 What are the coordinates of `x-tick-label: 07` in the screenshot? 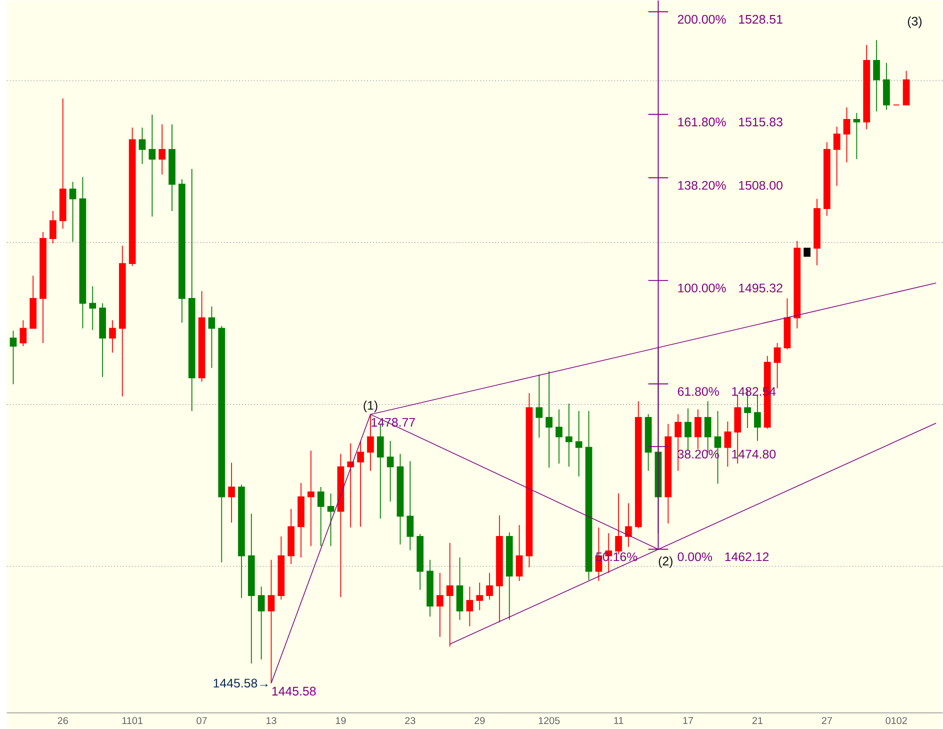 It's located at (201, 720).